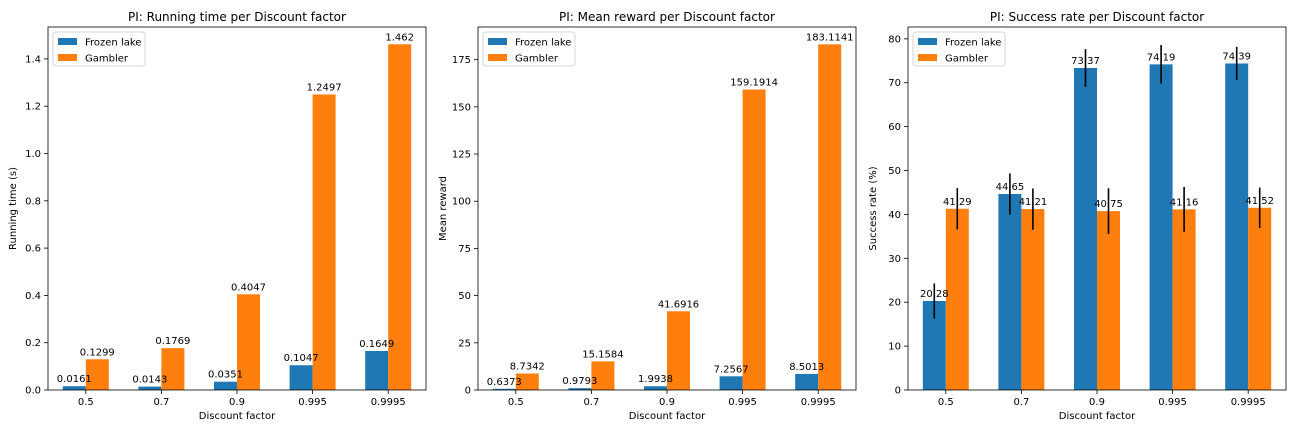 Image resolution: width=1296 pixels, height=436 pixels. I want to click on data-label: 74.39, so click(1236, 56).